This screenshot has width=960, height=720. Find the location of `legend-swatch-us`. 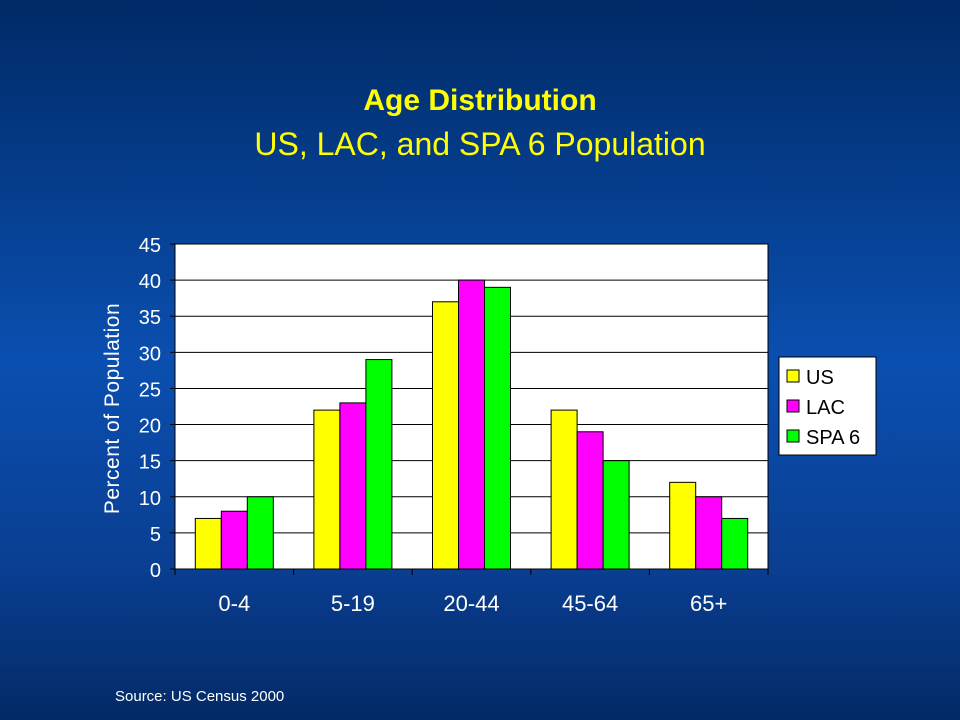

legend-swatch-us is located at coordinates (793, 376).